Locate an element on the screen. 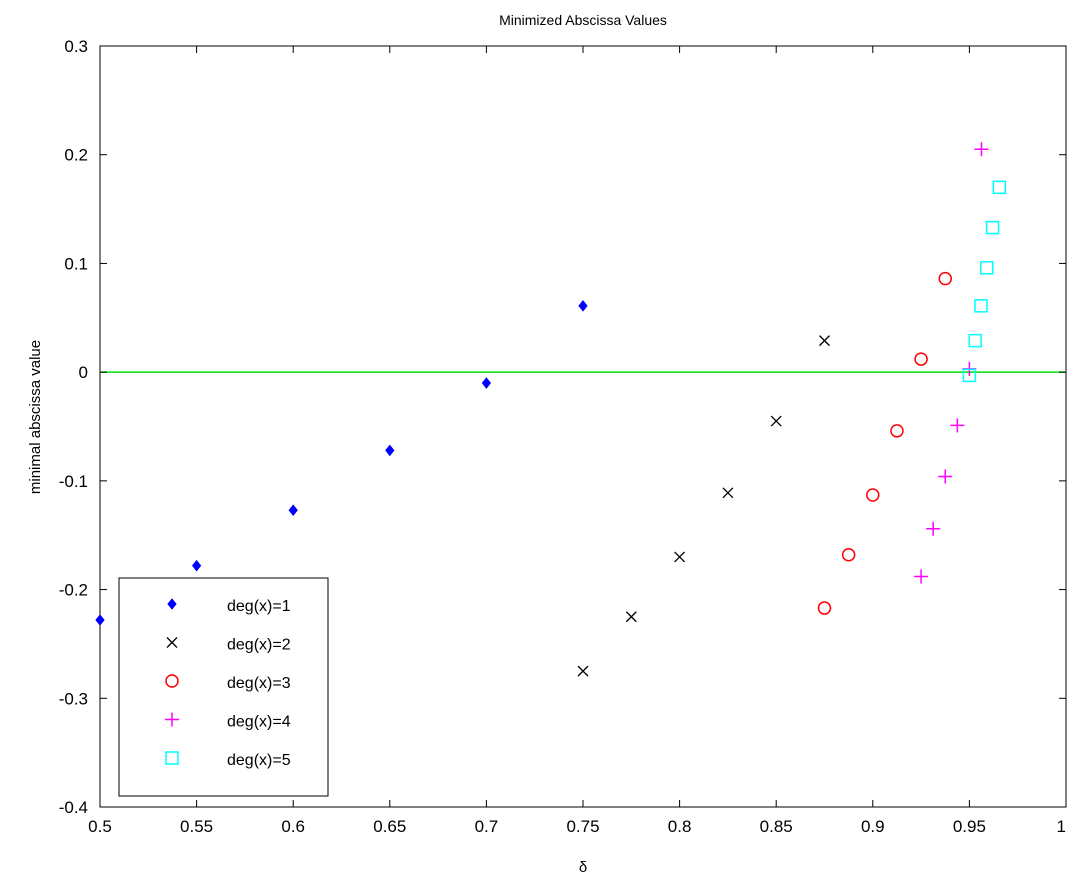 This screenshot has width=1067, height=877. legend-label: deg(x)=2 is located at coordinates (259, 645).